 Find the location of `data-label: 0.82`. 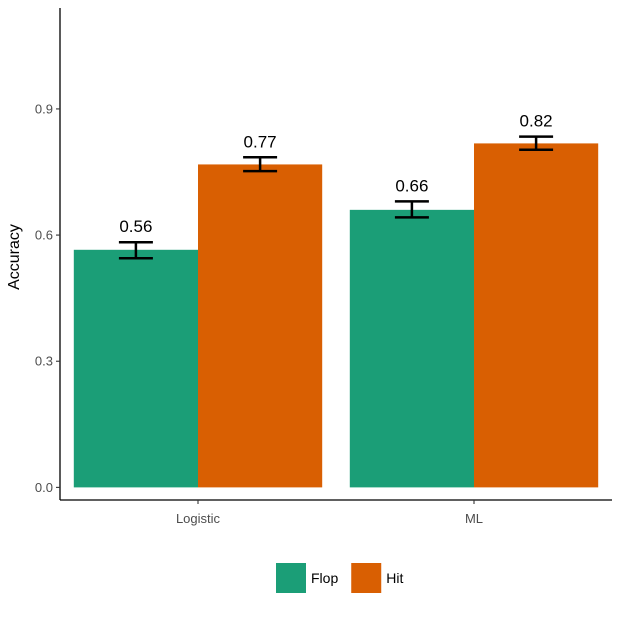

data-label: 0.82 is located at coordinates (536, 121).